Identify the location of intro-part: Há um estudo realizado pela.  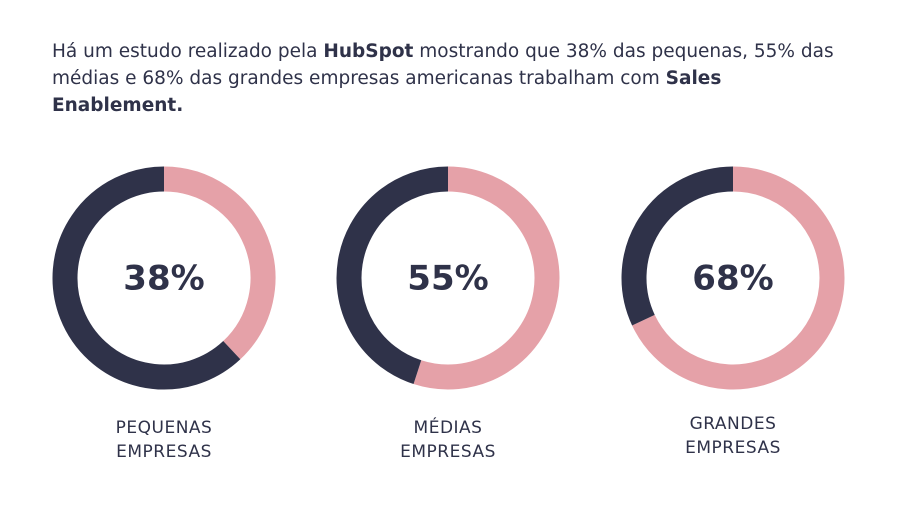
(188, 51).